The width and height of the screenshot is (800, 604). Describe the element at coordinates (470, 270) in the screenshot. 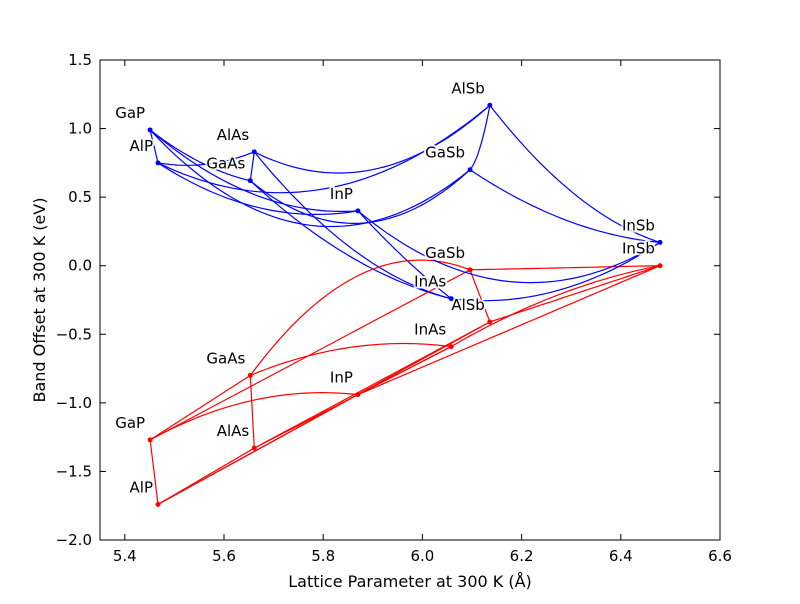

I see `valence-point-GaSb` at that location.